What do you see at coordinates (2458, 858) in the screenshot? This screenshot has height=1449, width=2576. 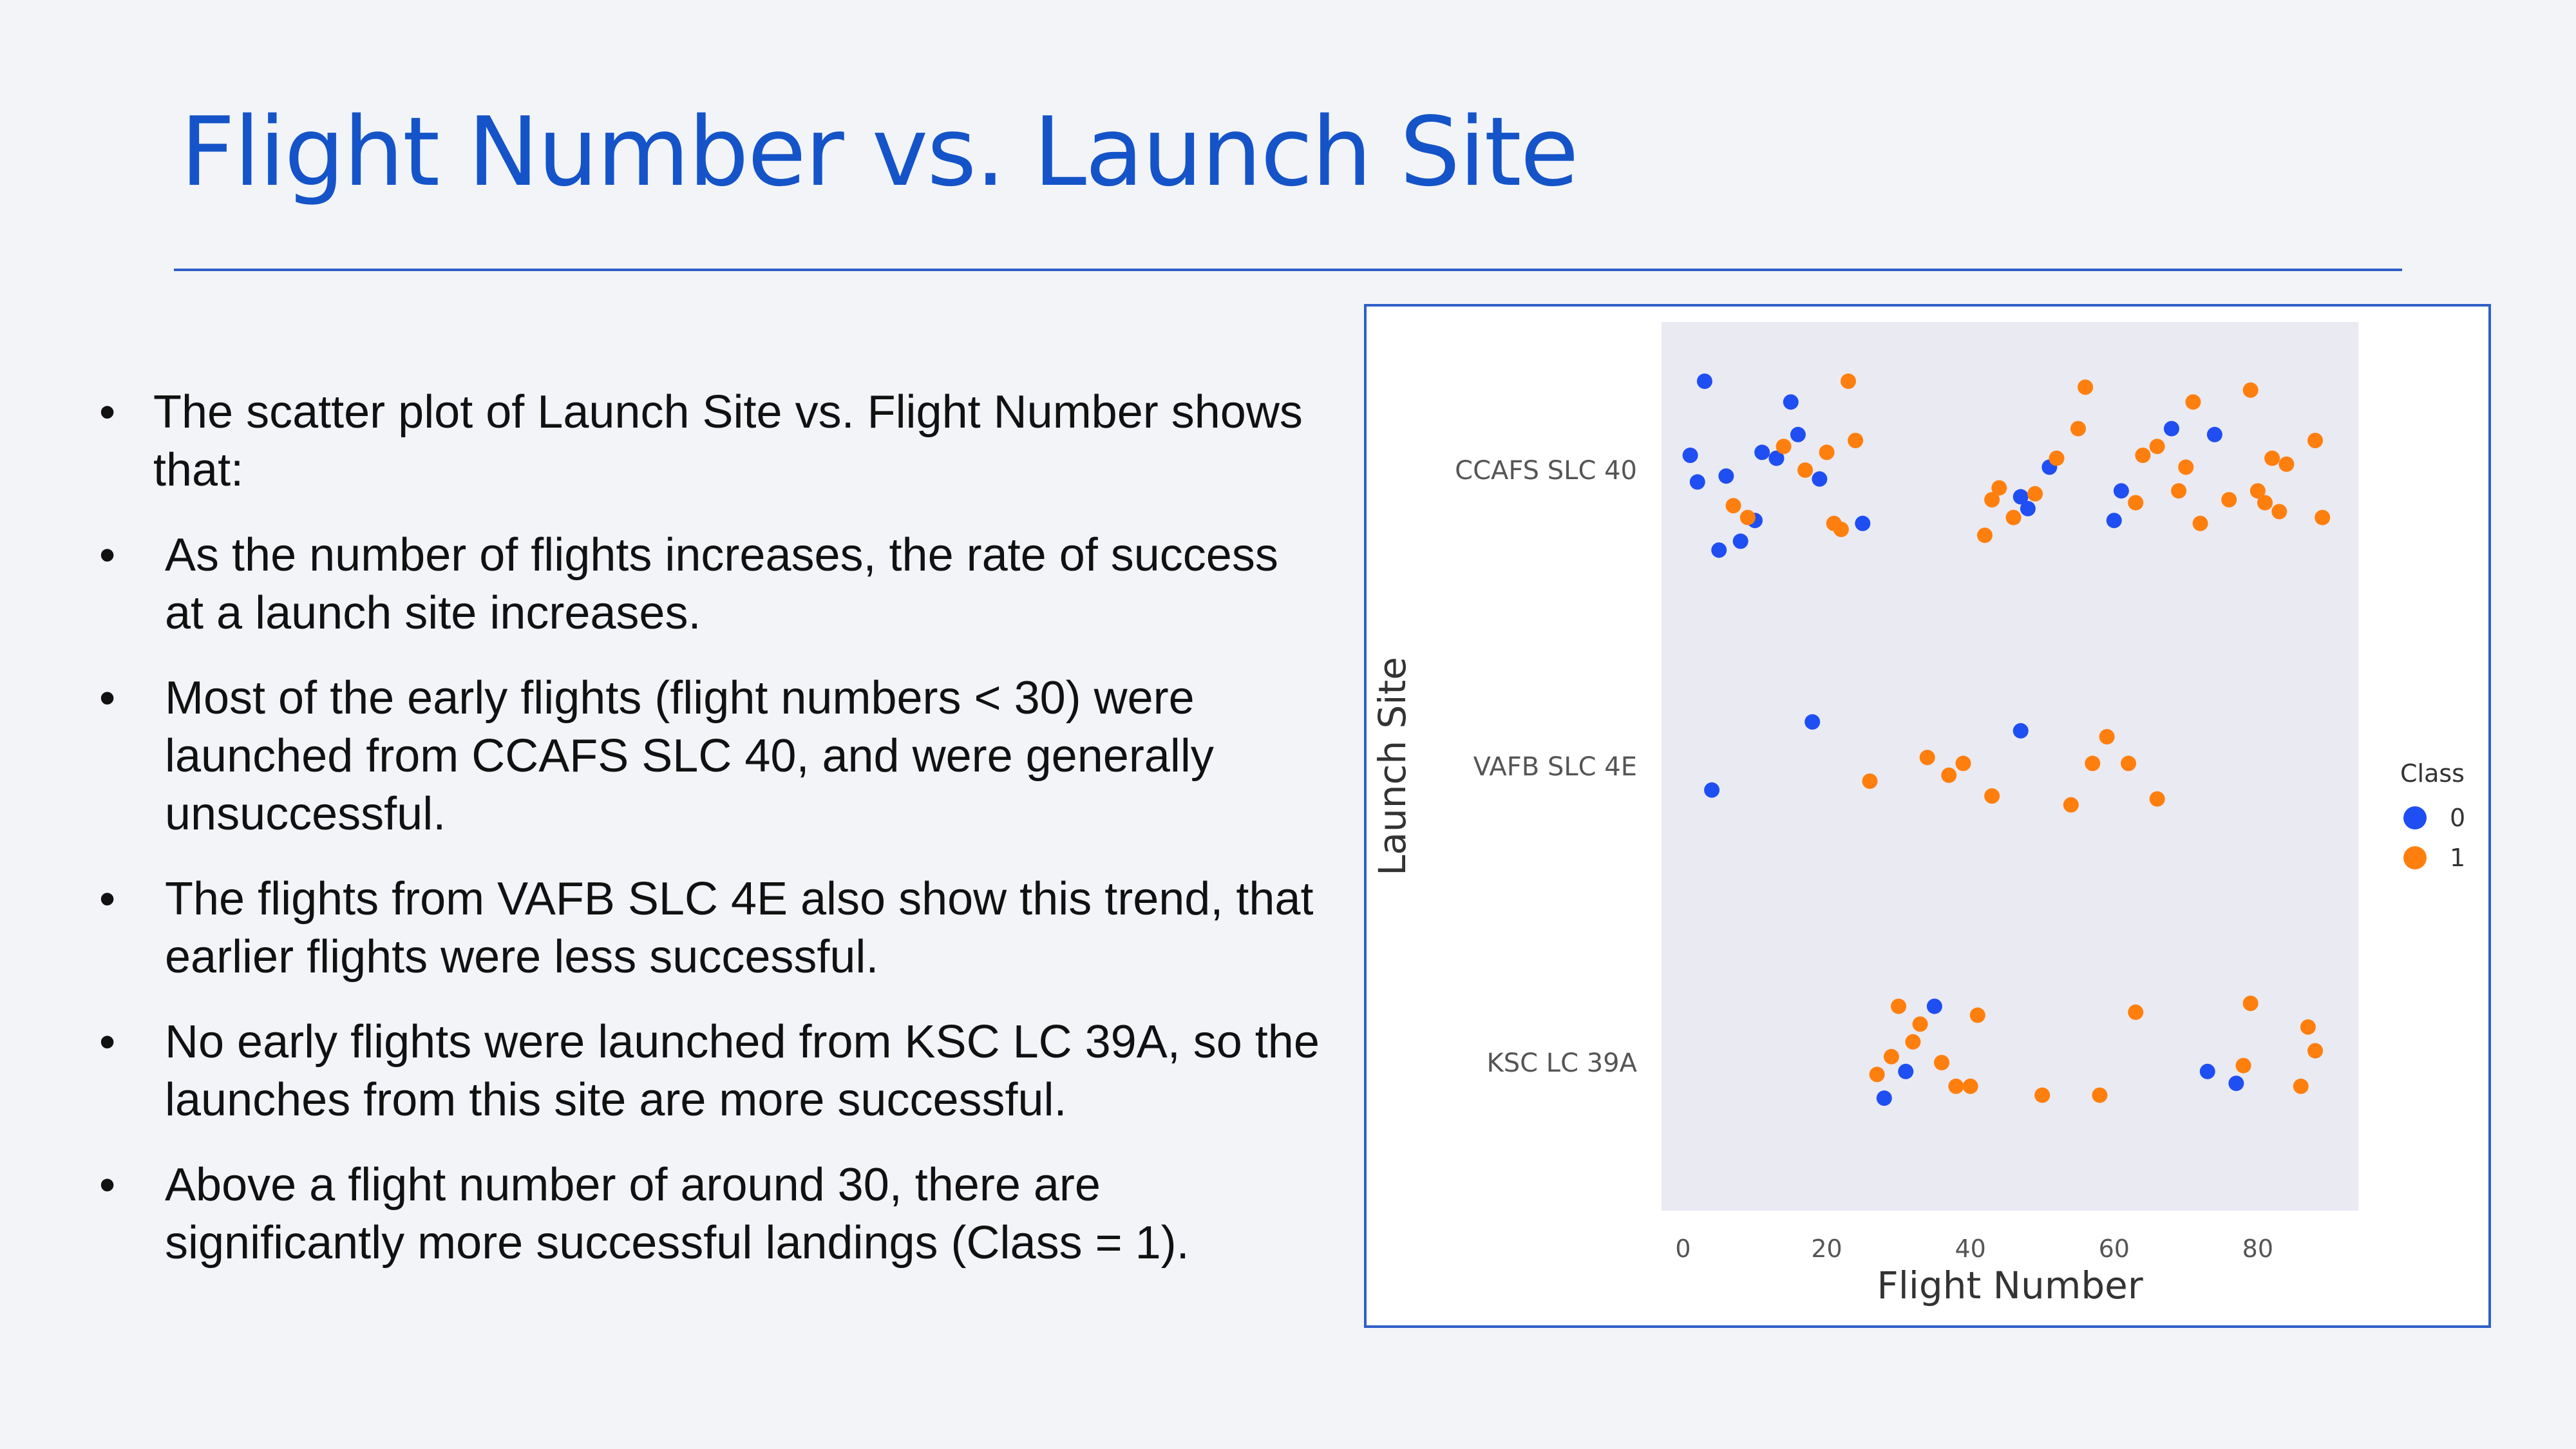 I see `legend-label-class-1: 1` at bounding box center [2458, 858].